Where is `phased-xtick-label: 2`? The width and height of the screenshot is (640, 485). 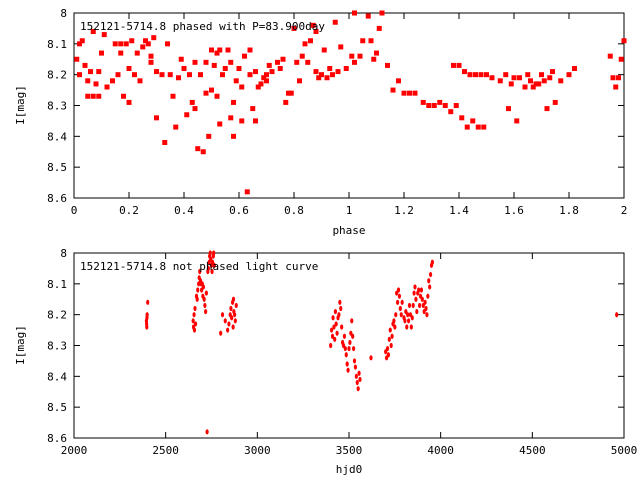
phased-xtick-label: 2 is located at coordinates (624, 210).